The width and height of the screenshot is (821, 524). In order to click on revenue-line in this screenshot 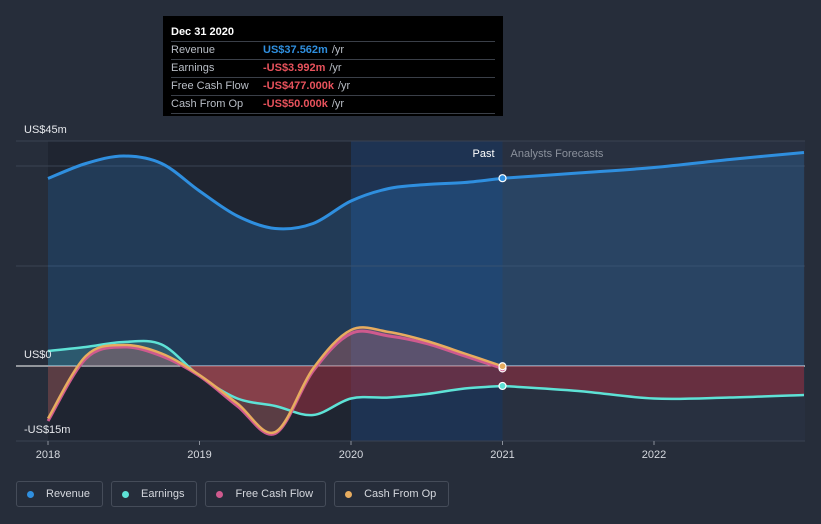, I will do `click(275, 192)`.